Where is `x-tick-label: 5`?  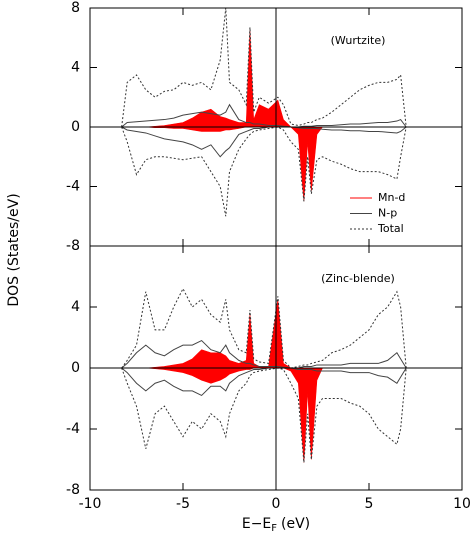 x-tick-label: 5 is located at coordinates (369, 504).